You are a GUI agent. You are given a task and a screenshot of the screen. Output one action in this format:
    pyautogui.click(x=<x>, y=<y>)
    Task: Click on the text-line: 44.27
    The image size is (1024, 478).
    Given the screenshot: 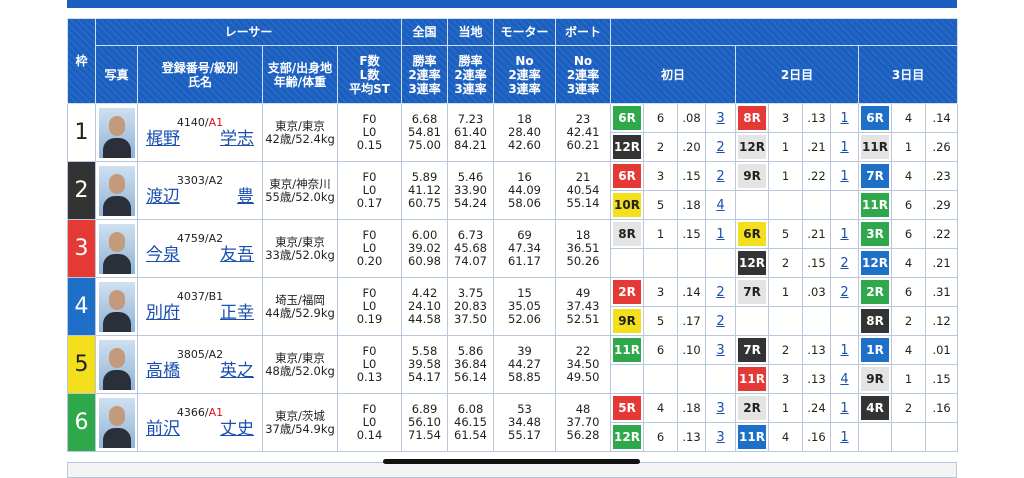 What is the action you would take?
    pyautogui.click(x=524, y=364)
    